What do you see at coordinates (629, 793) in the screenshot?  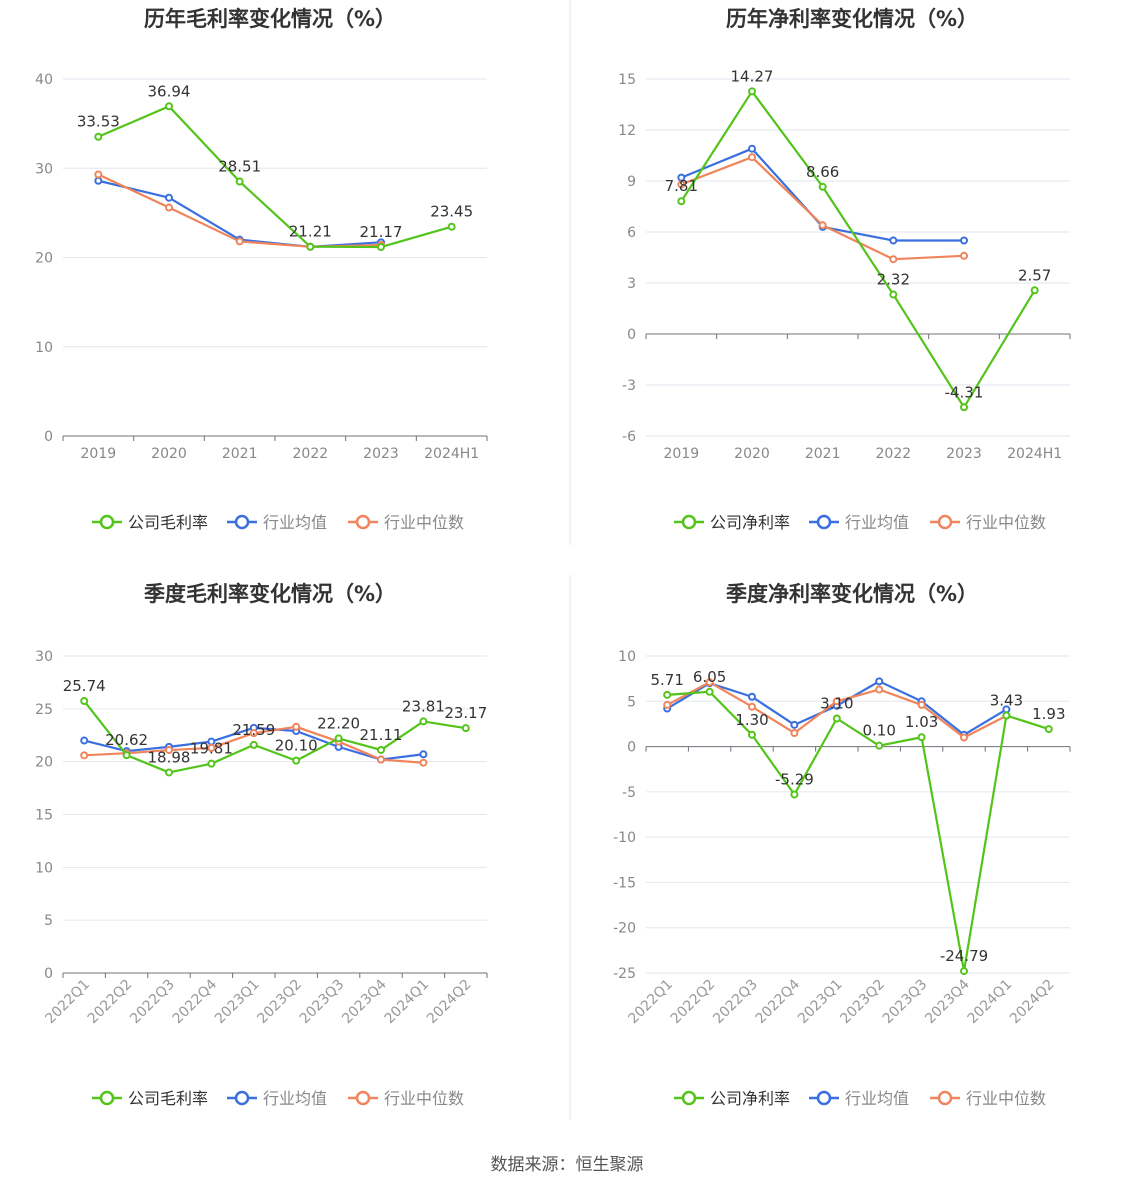 I see `y-tick-label: -5` at bounding box center [629, 793].